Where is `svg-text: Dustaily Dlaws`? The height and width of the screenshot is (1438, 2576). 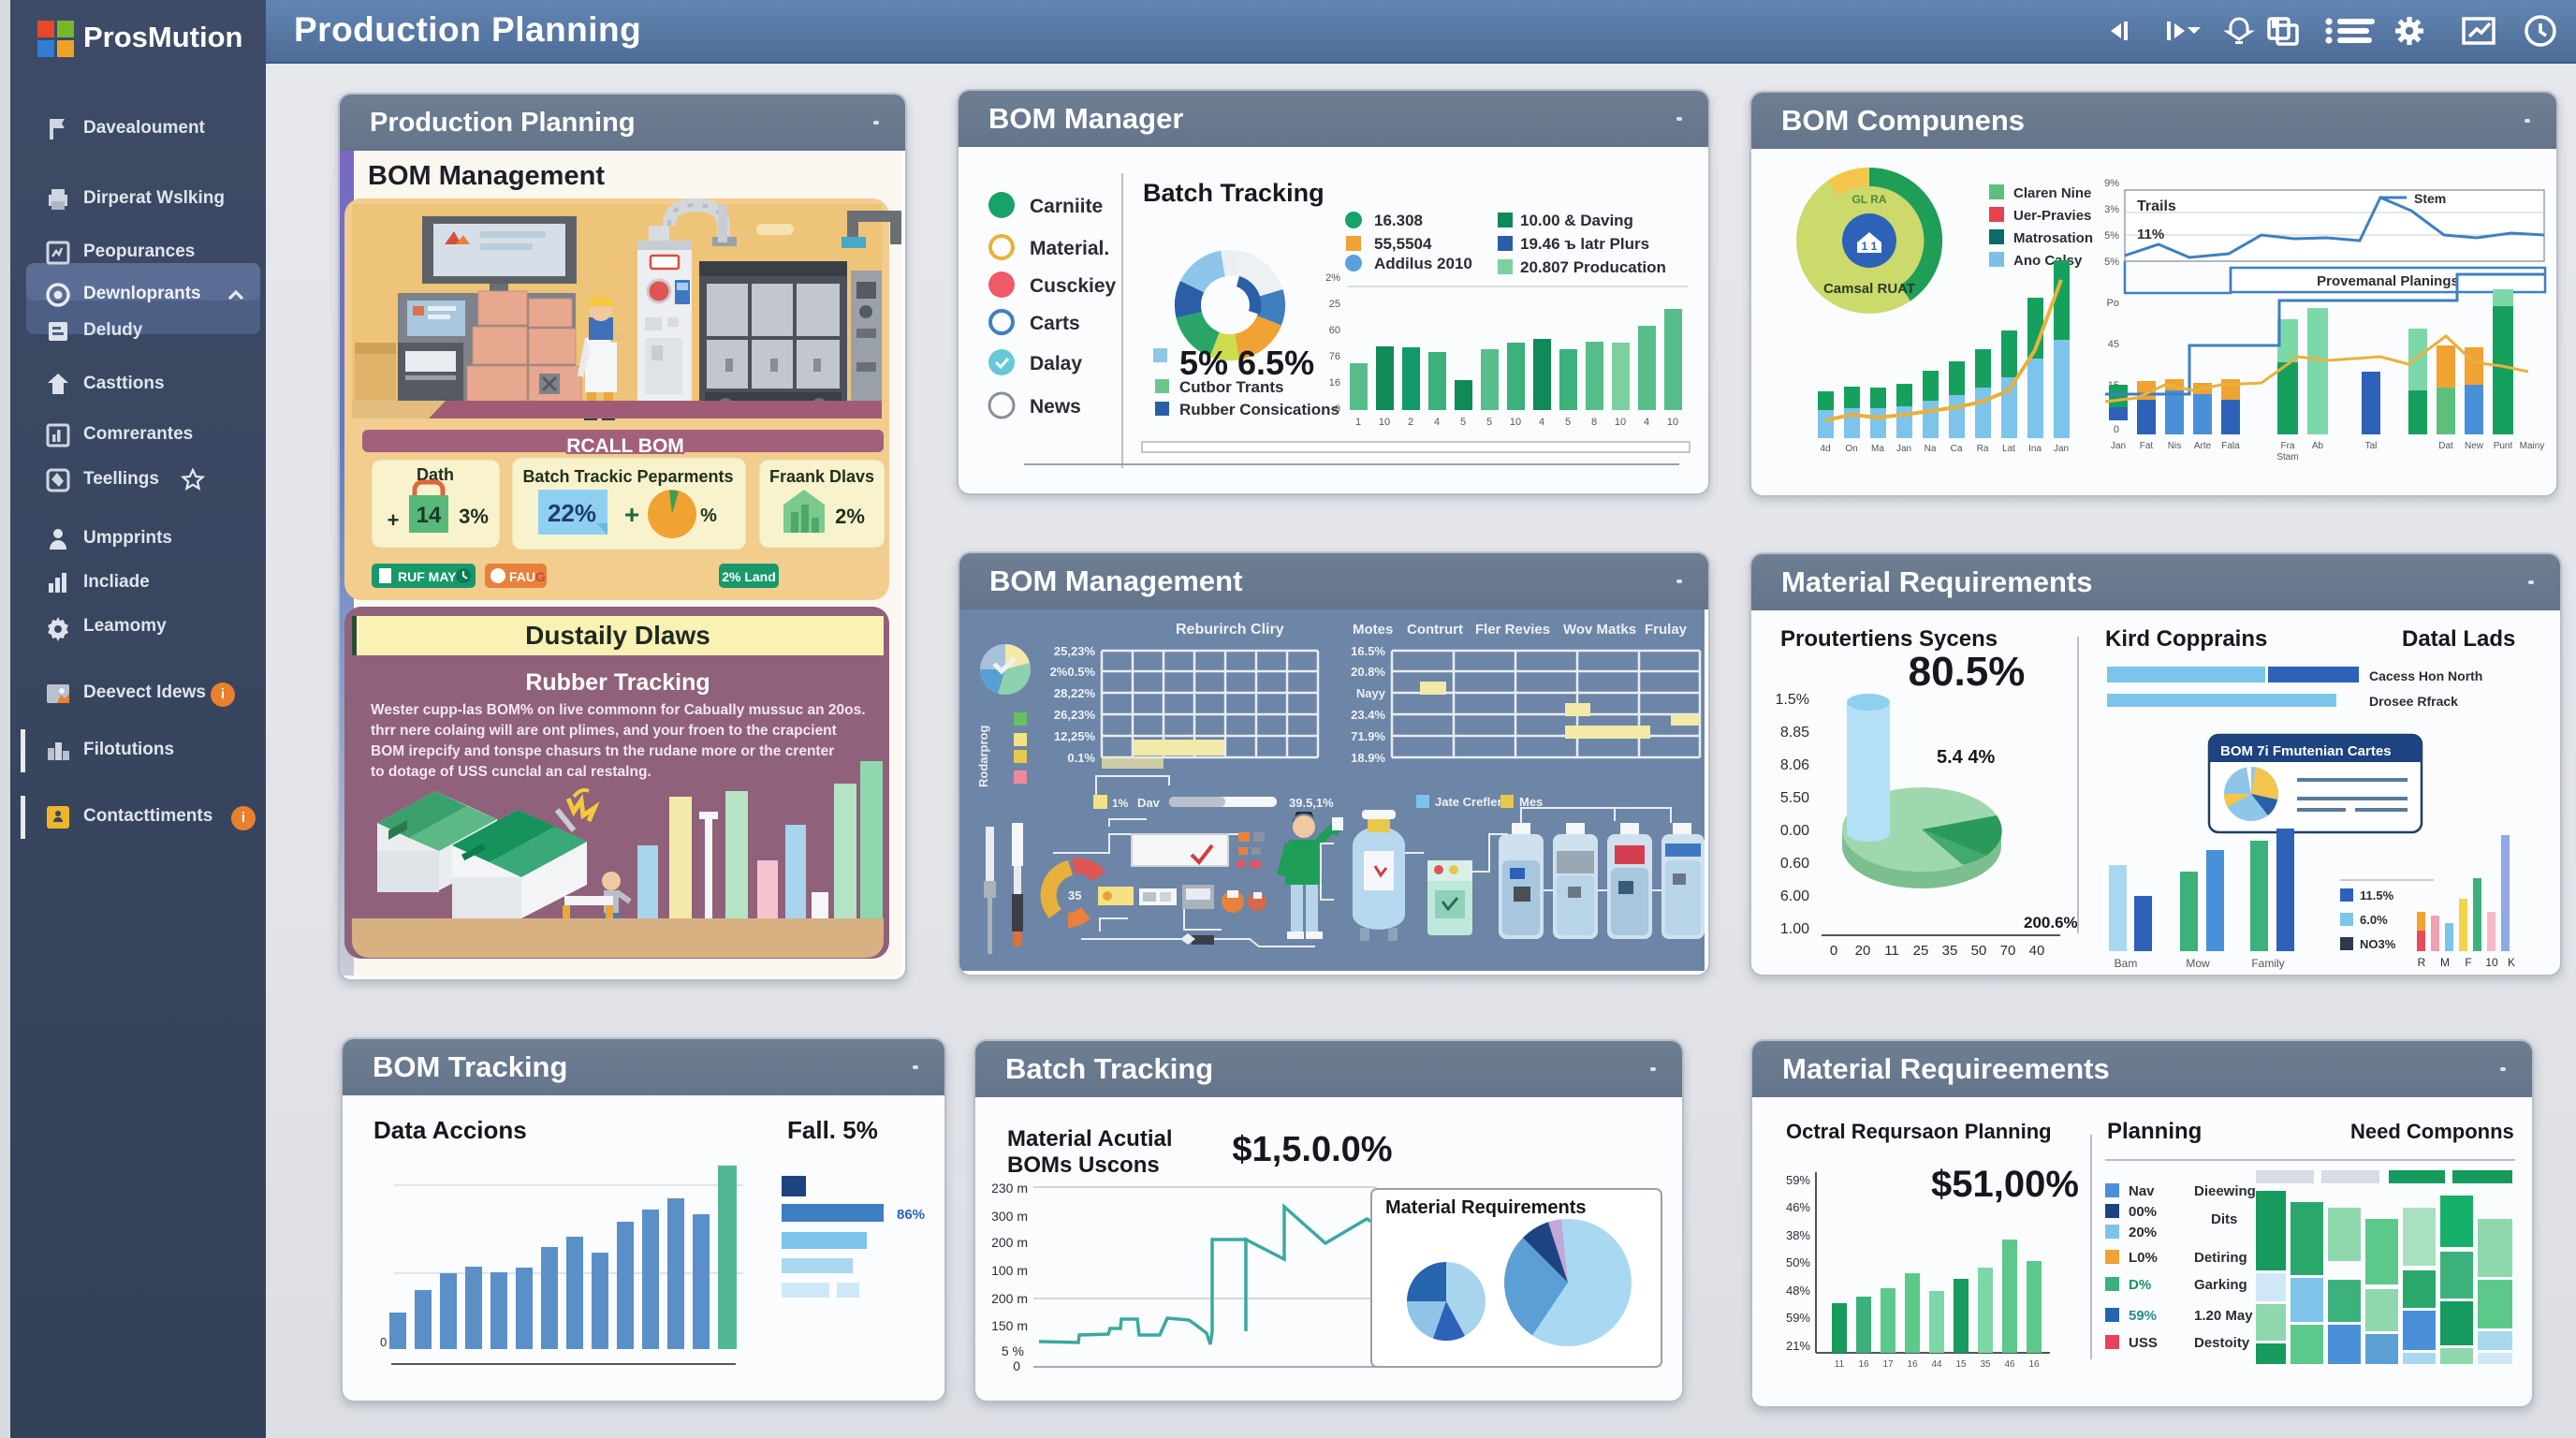 svg-text: Dustaily Dlaws is located at coordinates (617, 635).